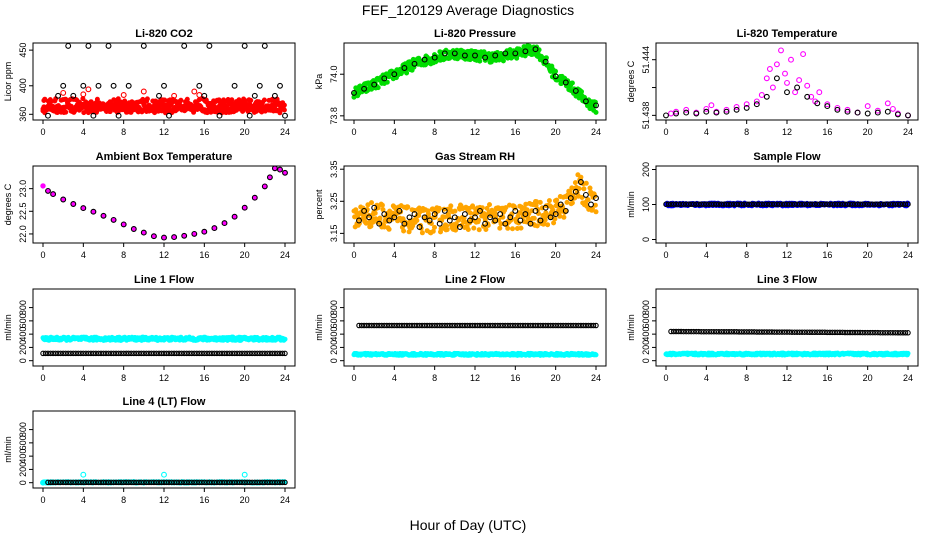 Image resolution: width=936 pixels, height=540 pixels. What do you see at coordinates (646, 334) in the screenshot?
I see `y-tick-label: 400` at bounding box center [646, 334].